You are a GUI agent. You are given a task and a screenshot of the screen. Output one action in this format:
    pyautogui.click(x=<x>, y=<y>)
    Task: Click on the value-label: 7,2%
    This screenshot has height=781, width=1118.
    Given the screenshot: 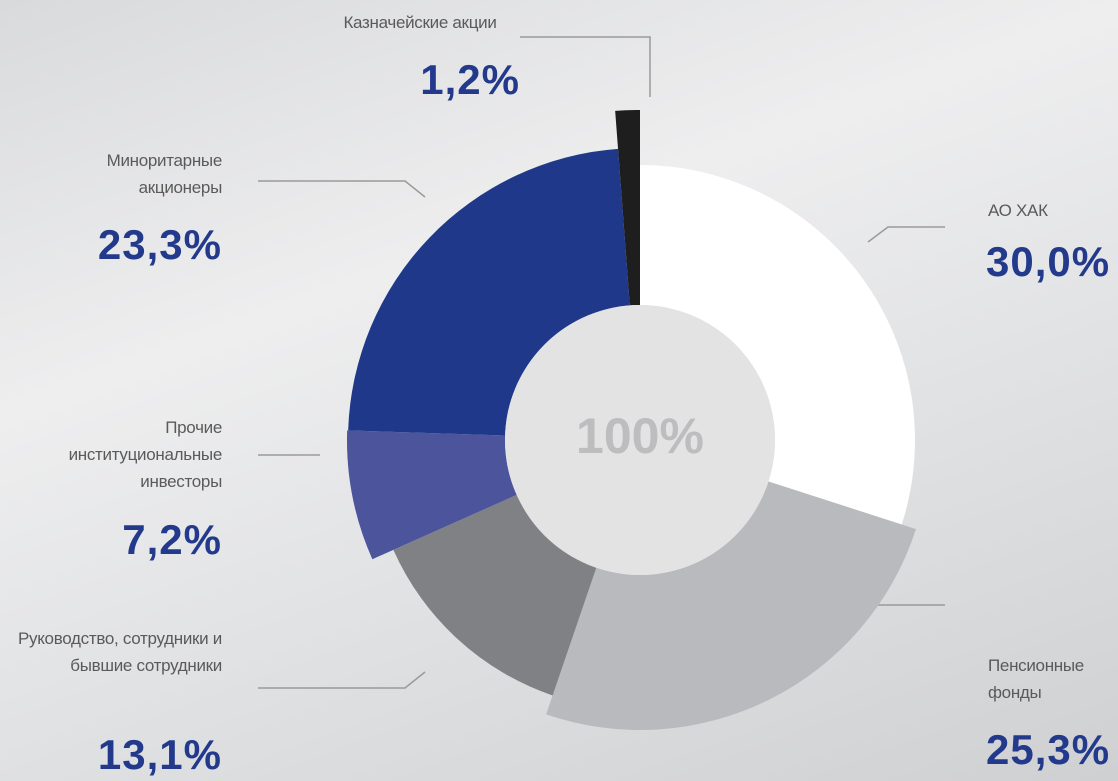 What is the action you would take?
    pyautogui.click(x=172, y=539)
    